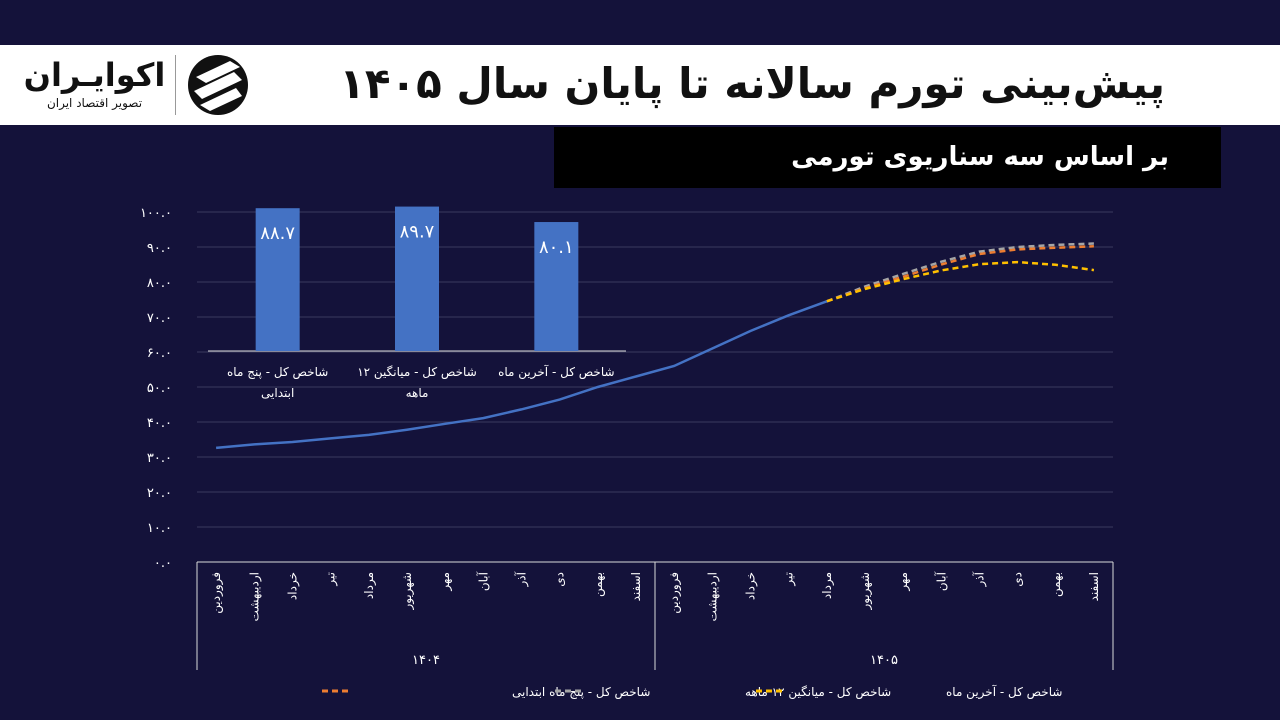 This screenshot has height=720, width=1280. I want to click on ecoiran-stripes-icon, so click(218, 85).